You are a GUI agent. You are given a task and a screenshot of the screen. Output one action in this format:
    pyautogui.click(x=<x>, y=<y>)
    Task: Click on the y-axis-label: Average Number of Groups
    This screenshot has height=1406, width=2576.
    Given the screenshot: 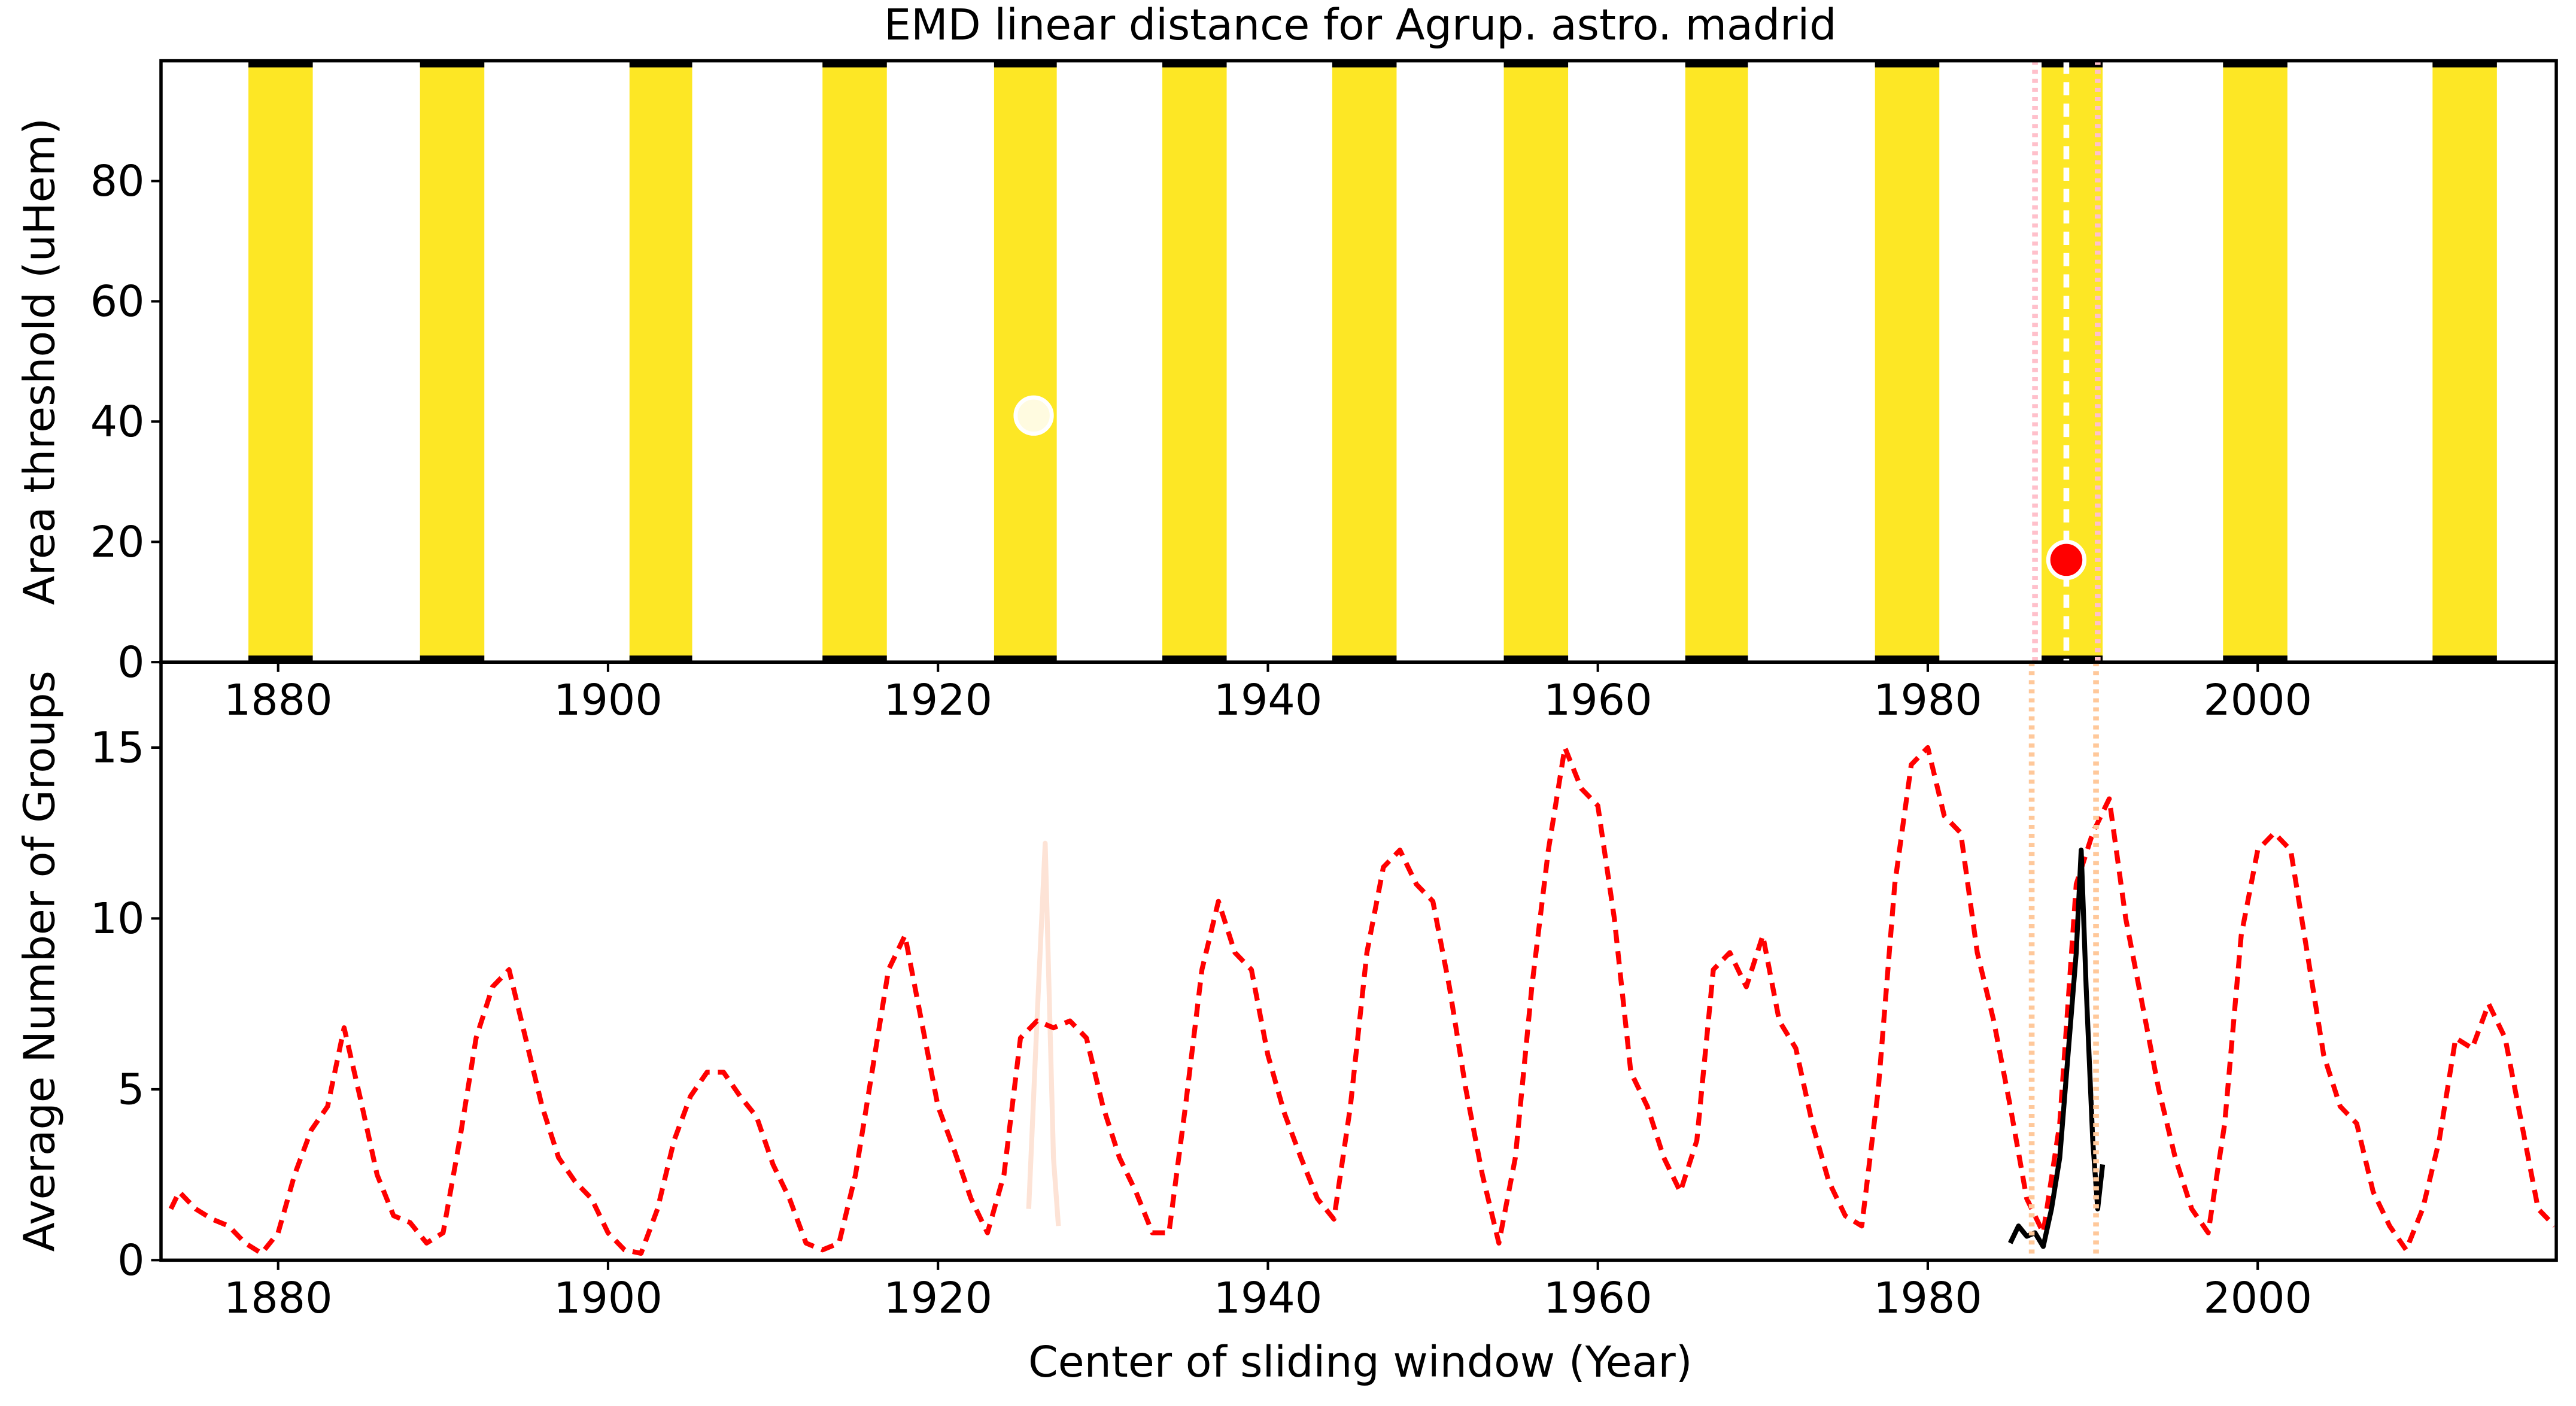 What is the action you would take?
    pyautogui.click(x=40, y=961)
    